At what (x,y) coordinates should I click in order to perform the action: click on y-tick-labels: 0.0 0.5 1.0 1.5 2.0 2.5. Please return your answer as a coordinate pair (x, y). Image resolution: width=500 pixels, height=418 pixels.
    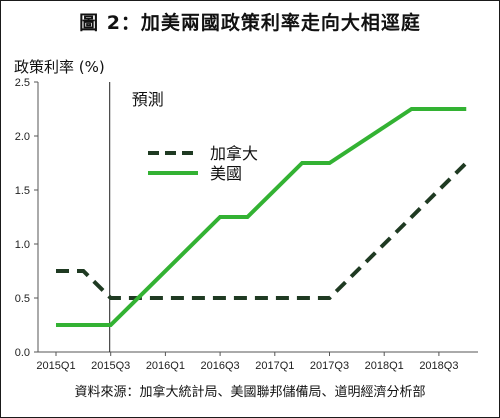
    Looking at the image, I should click on (26, 218).